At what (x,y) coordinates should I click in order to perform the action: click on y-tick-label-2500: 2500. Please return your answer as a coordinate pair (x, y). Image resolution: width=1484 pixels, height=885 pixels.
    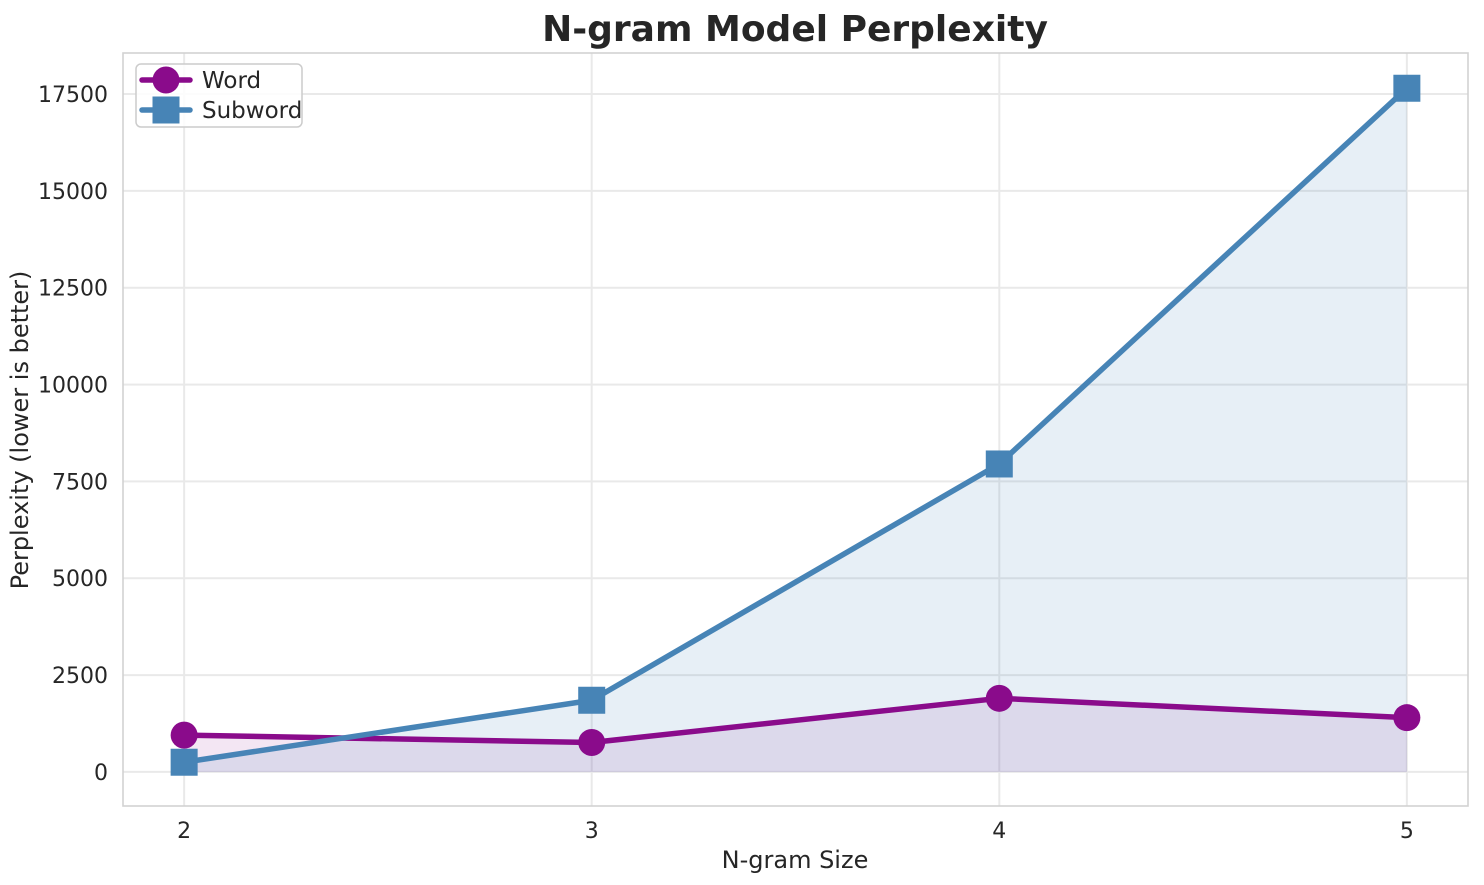
    Looking at the image, I should click on (80, 676).